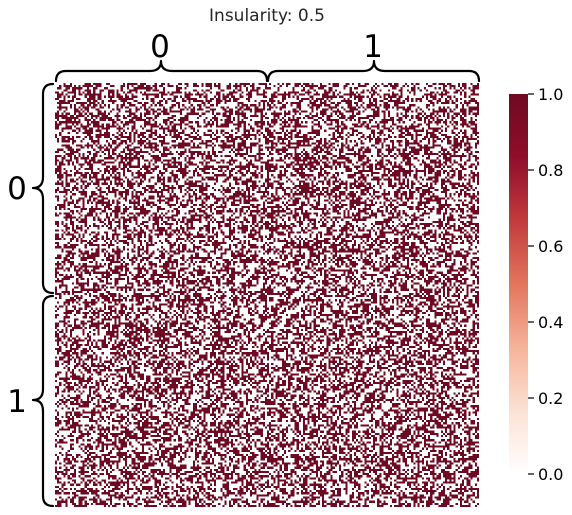 This screenshot has width=572, height=515. I want to click on colorbar-gradient-bar, so click(518, 284).